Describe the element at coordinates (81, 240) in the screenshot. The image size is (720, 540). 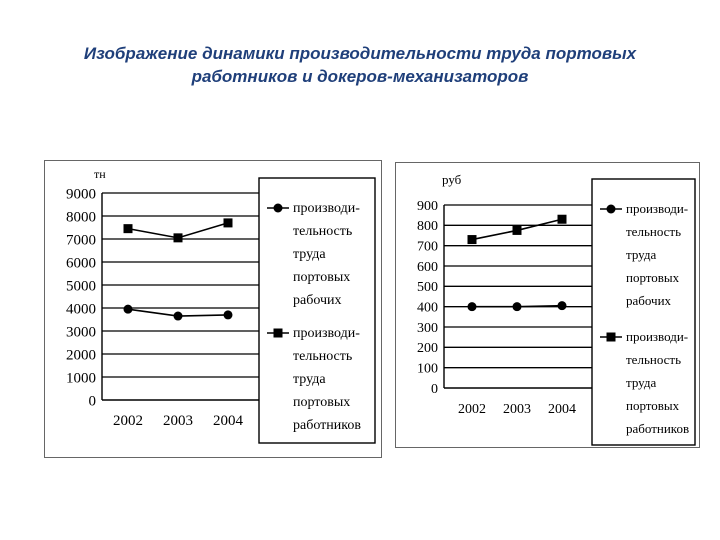
I see `y-tick-label: 7000` at that location.